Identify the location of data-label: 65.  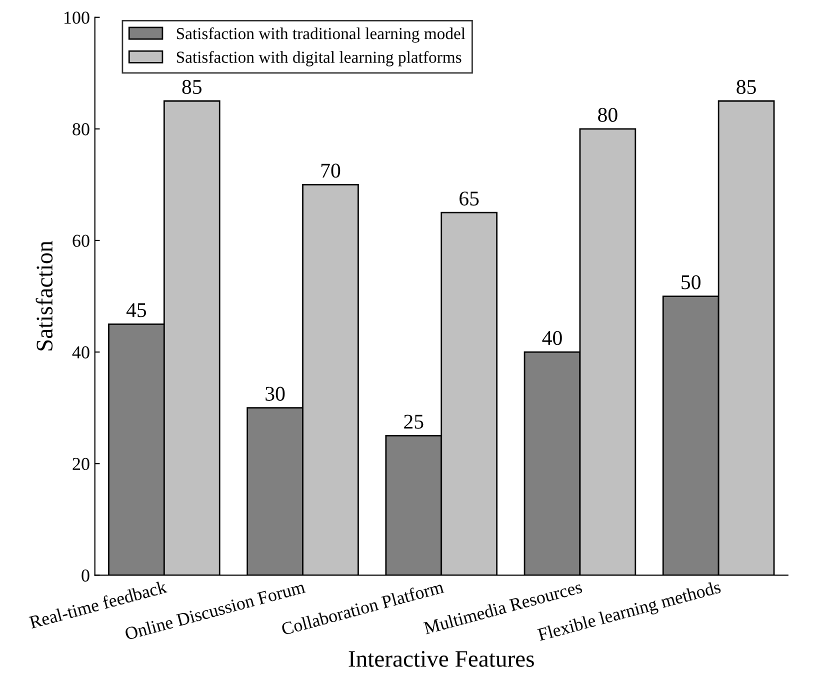
(469, 199).